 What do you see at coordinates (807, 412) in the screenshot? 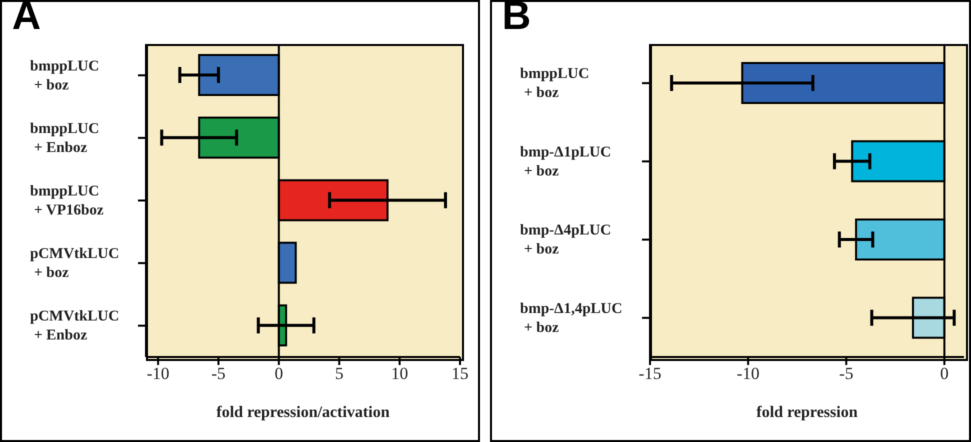
I see `x-axis-title: fold repression` at bounding box center [807, 412].